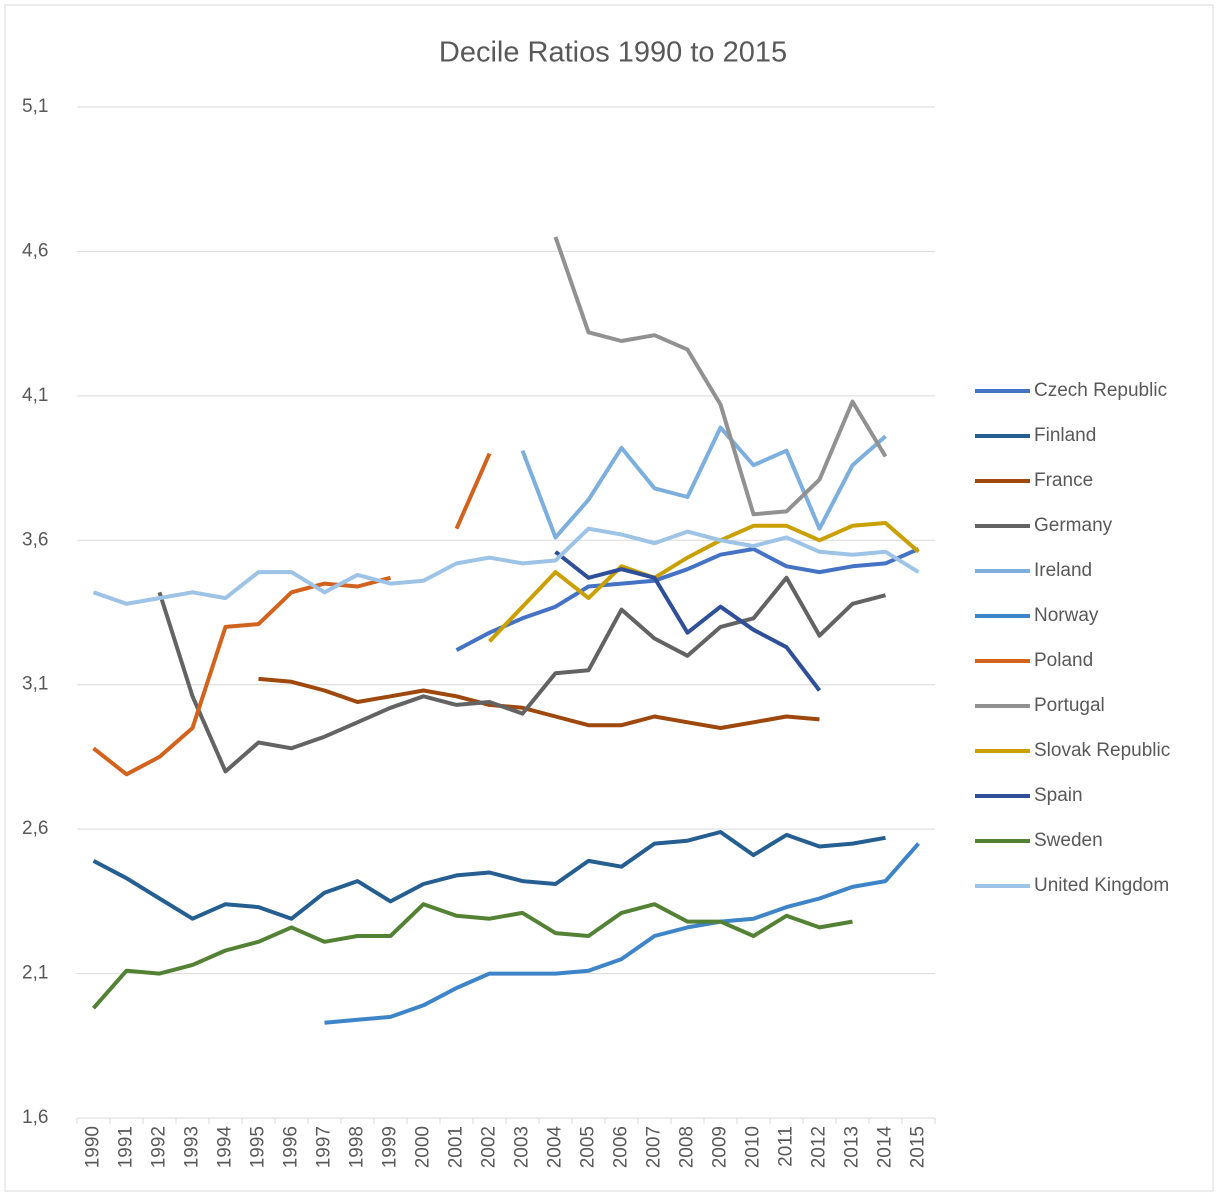 This screenshot has width=1218, height=1201. I want to click on legend-label: Norway, so click(1066, 615).